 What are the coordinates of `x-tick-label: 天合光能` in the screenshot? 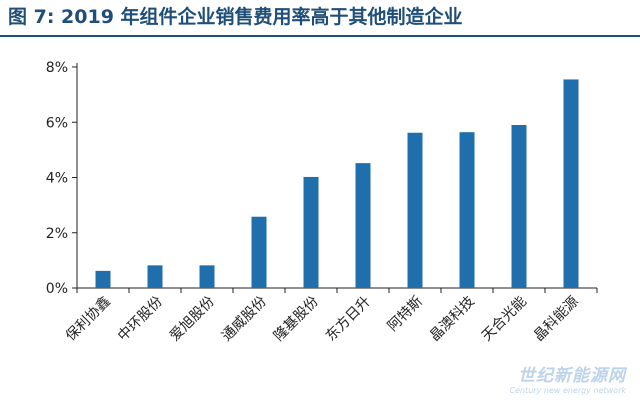 It's located at (504, 319).